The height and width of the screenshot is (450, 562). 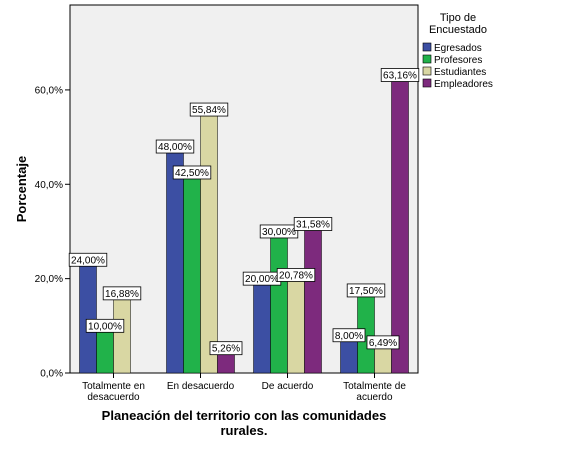 I want to click on legend-item-profesores: Profesores, so click(x=452, y=60).